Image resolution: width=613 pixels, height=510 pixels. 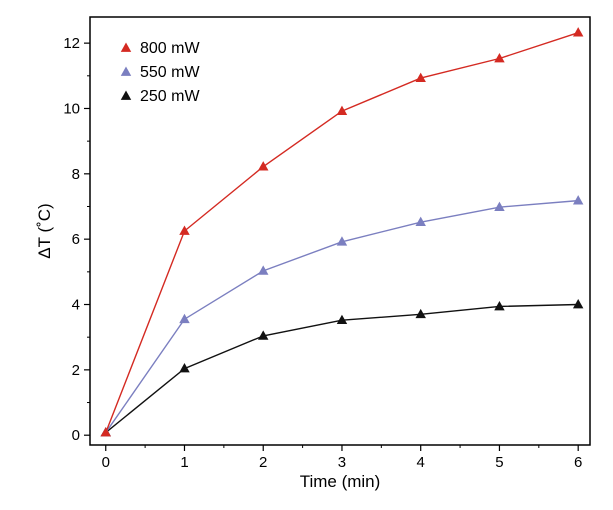 What do you see at coordinates (106, 462) in the screenshot?
I see `x-tick-label: 0` at bounding box center [106, 462].